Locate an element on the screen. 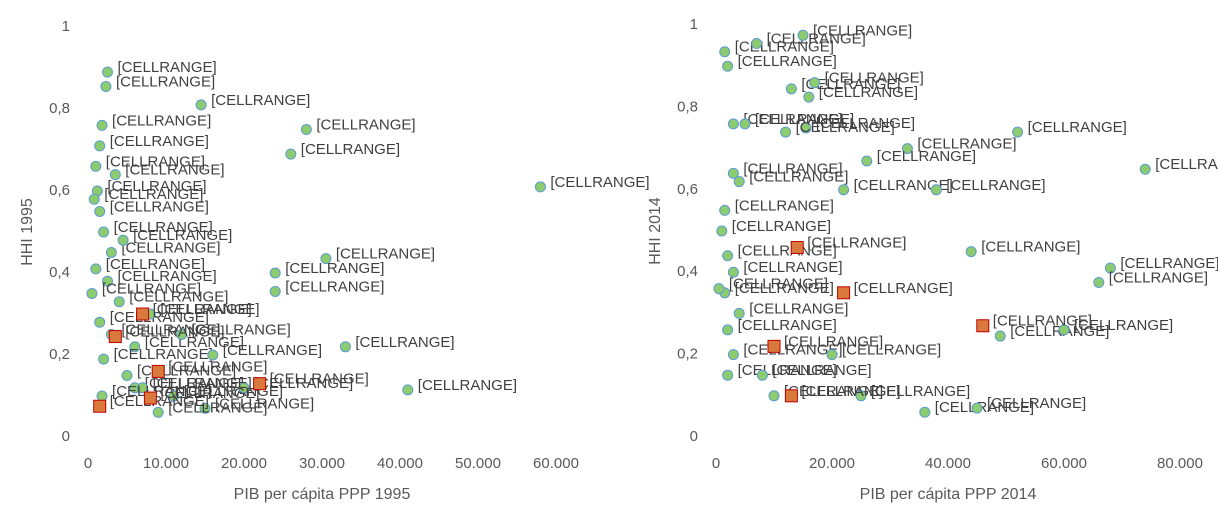  x-tick-label: 20.000 is located at coordinates (244, 463).